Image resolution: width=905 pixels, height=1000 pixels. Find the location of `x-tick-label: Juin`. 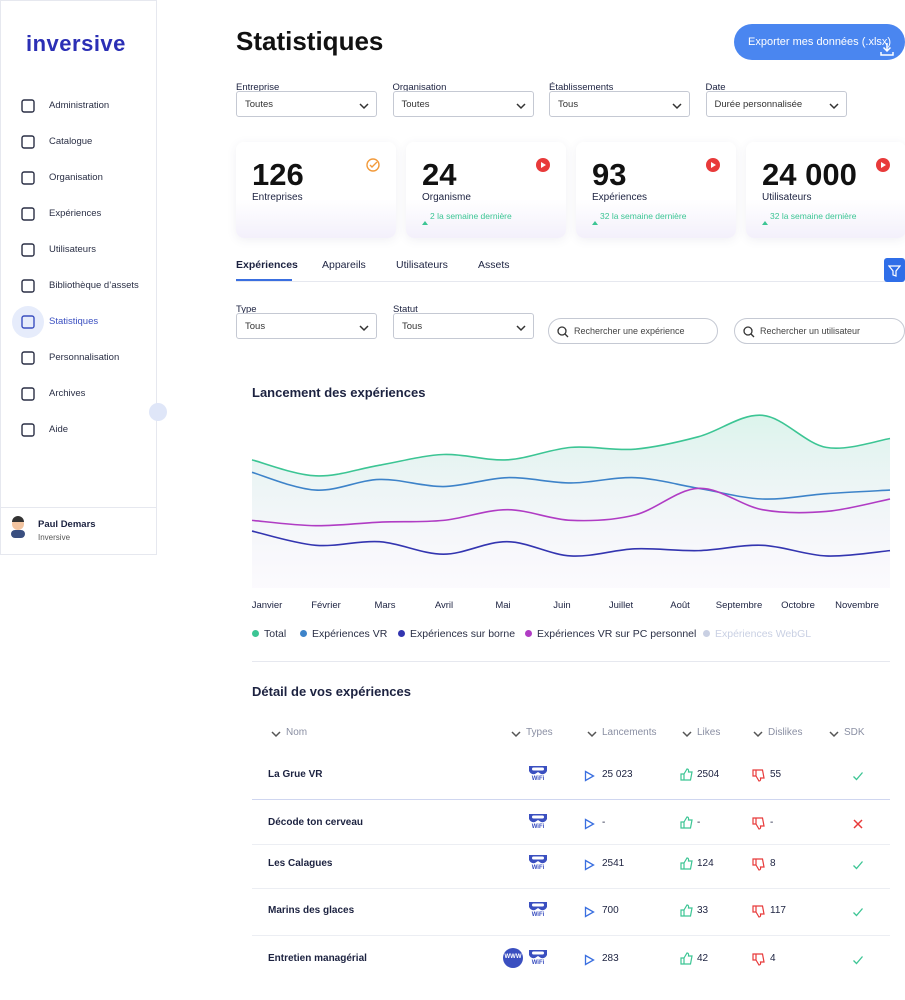

x-tick-label: Juin is located at coordinates (562, 605).